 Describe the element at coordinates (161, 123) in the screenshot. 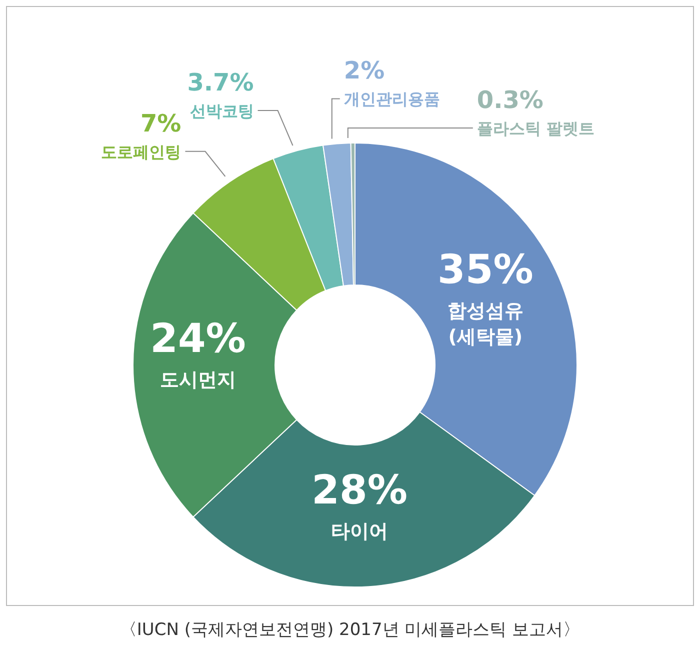

I see `data-label: 7%` at that location.